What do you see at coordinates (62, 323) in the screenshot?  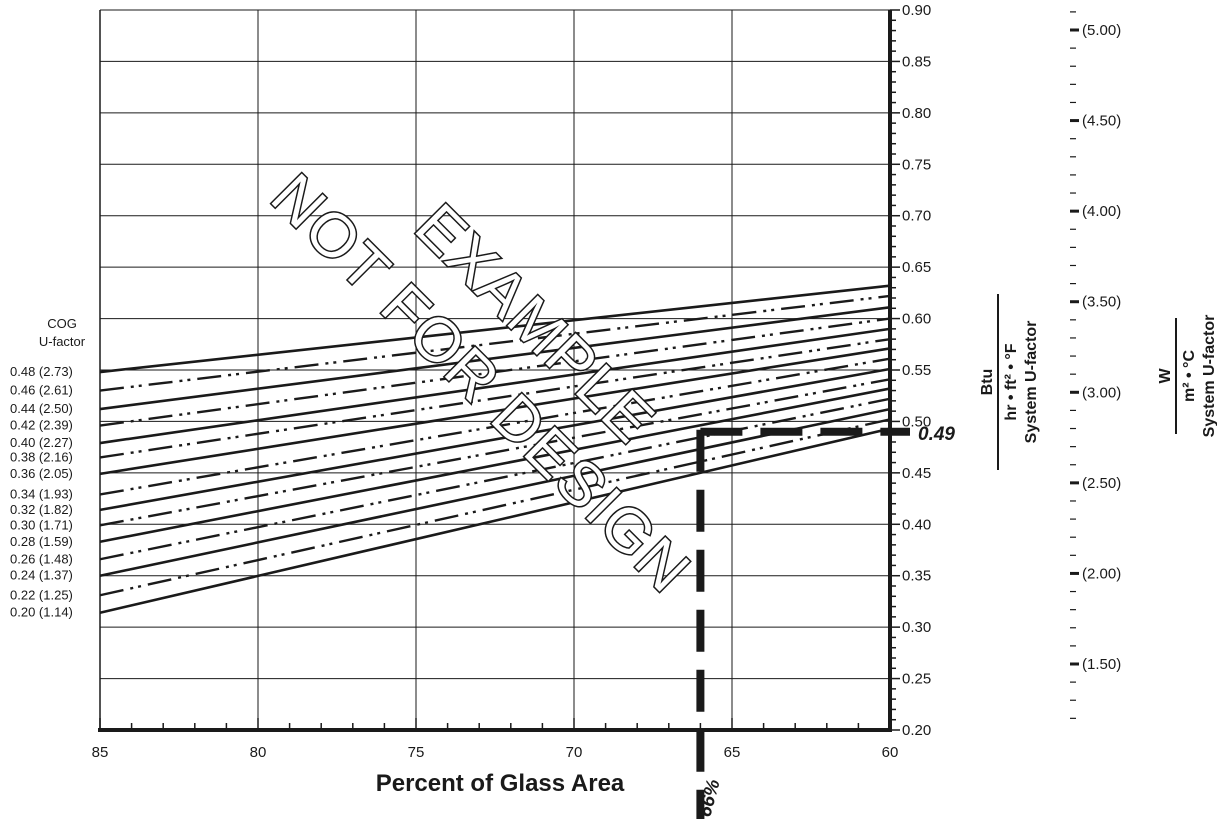 I see `legend-title-line-1: COG` at bounding box center [62, 323].